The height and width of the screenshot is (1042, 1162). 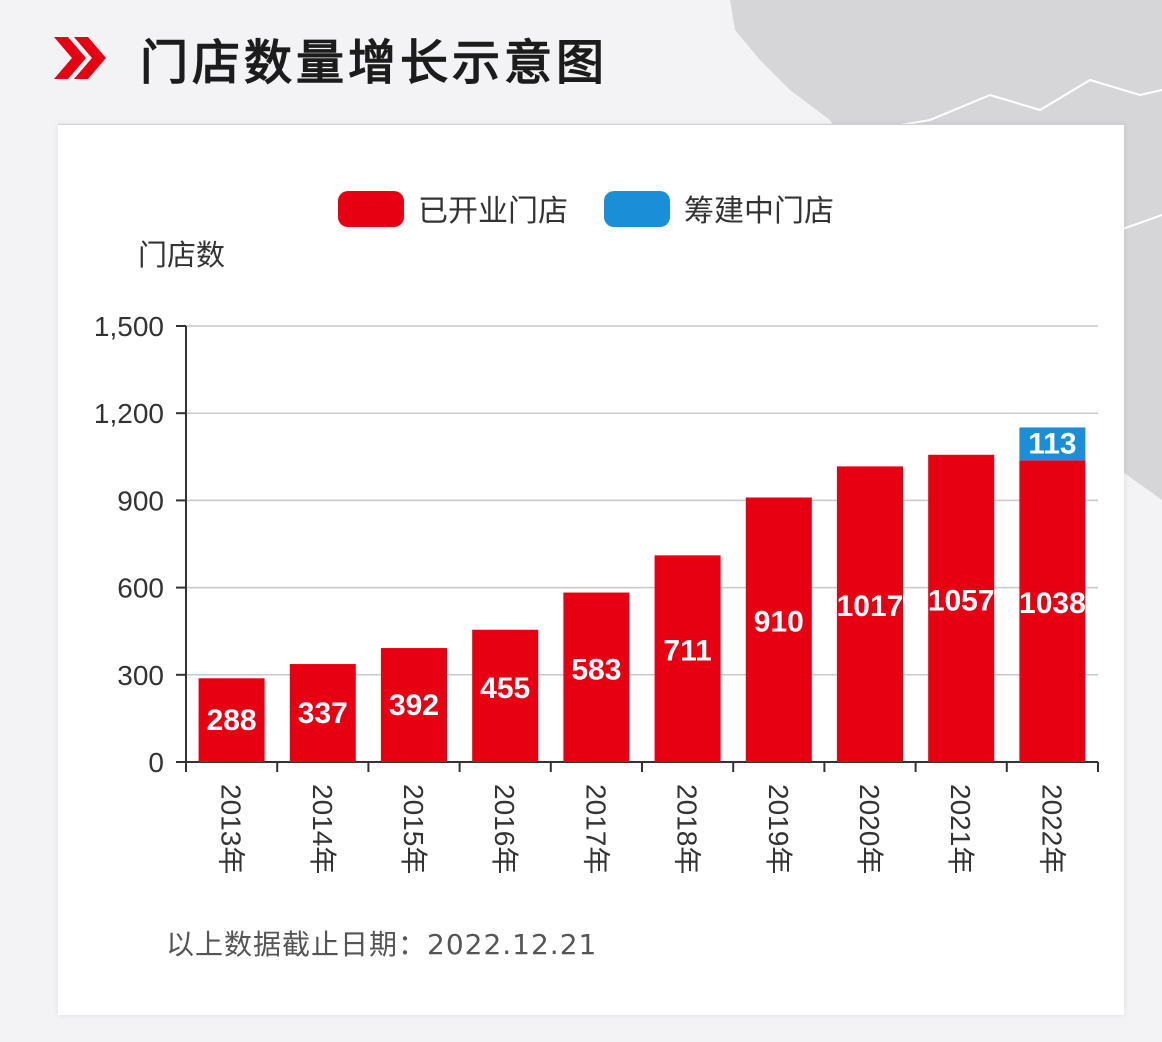 What do you see at coordinates (778, 829) in the screenshot?
I see `x-tick-label: 2019年` at bounding box center [778, 829].